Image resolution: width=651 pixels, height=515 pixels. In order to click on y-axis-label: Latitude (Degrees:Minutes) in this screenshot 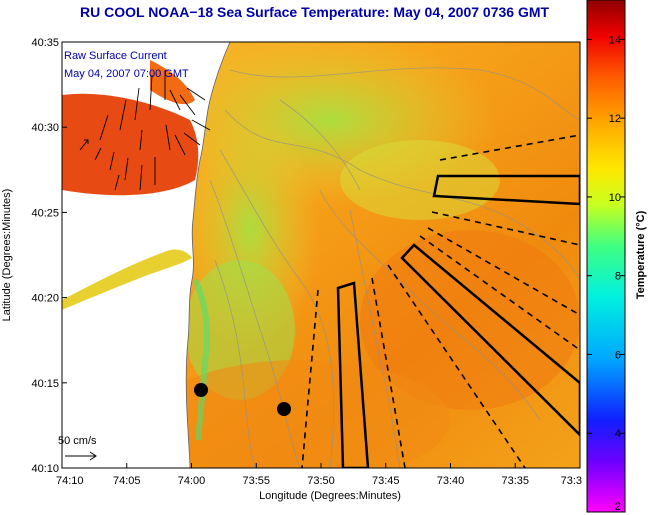, I will do `click(7, 255)`.